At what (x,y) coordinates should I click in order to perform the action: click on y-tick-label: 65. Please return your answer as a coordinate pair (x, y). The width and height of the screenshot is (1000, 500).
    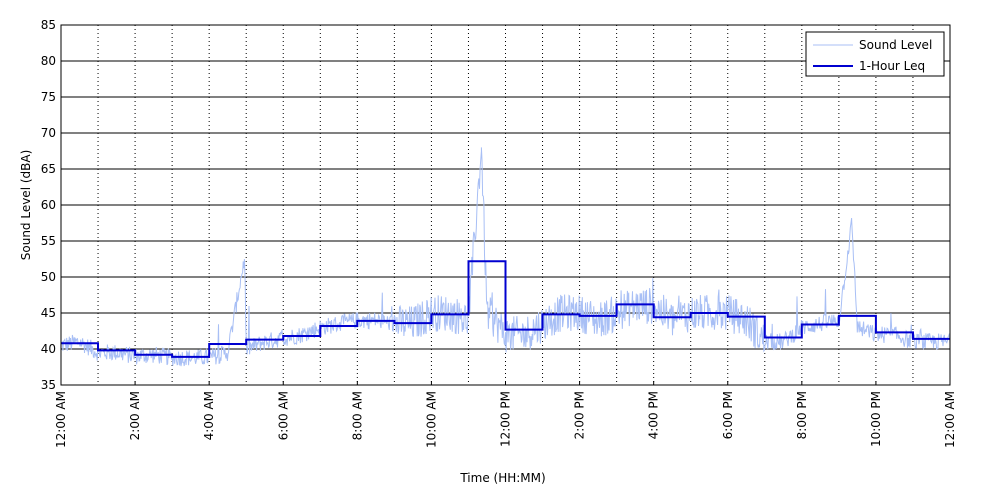
    Looking at the image, I should click on (48, 169).